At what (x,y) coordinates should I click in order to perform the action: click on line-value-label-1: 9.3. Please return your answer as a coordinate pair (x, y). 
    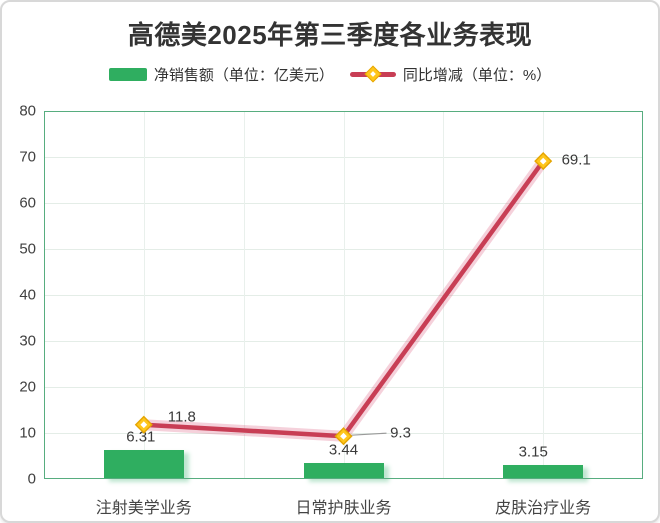
    Looking at the image, I should click on (400, 433).